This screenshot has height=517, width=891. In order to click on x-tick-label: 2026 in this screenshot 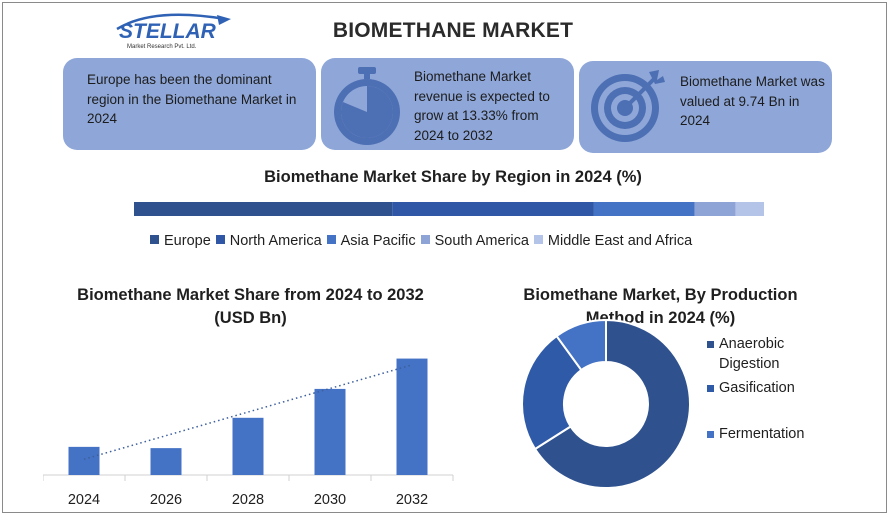, I will do `click(166, 500)`.